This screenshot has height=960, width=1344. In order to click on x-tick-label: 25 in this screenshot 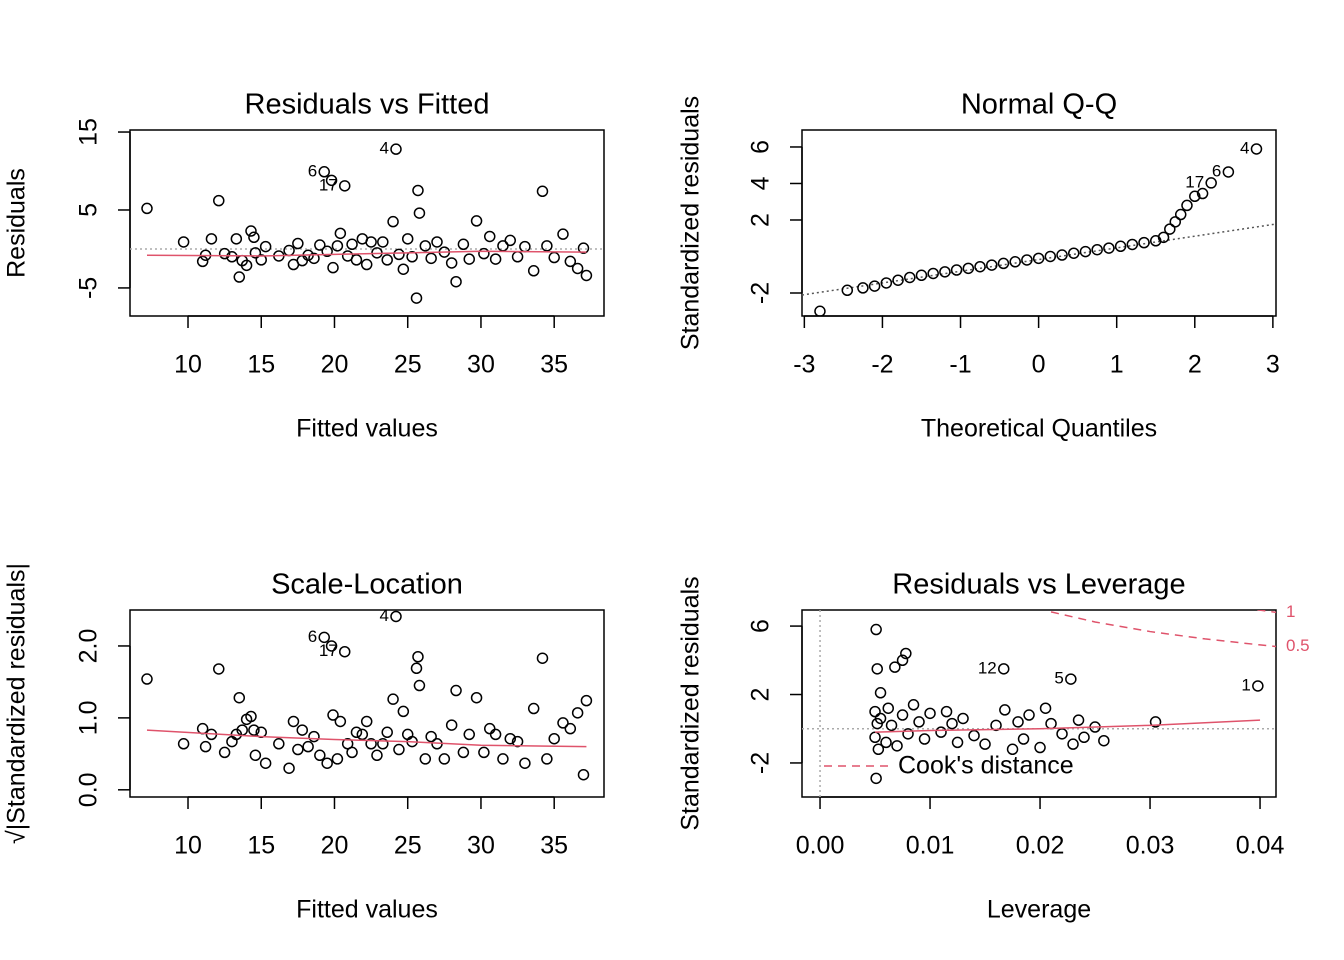, I will do `click(408, 365)`.